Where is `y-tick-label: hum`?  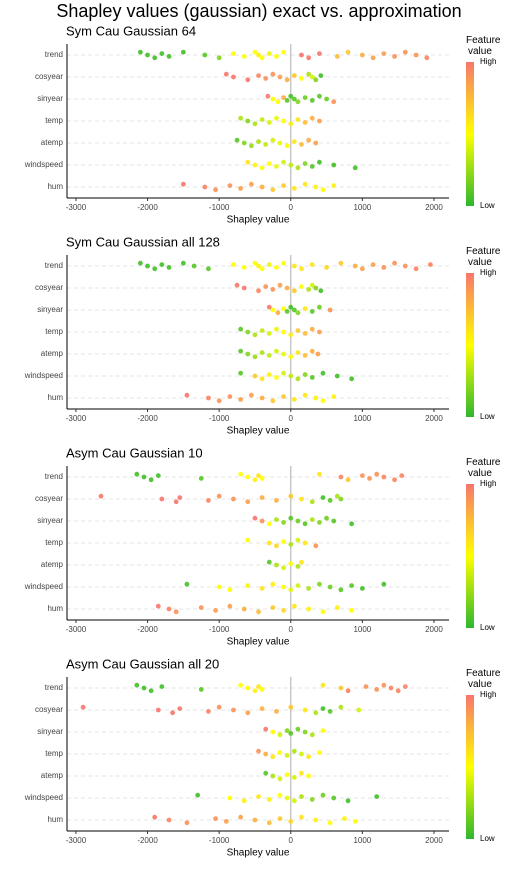
y-tick-label: hum is located at coordinates (55, 819).